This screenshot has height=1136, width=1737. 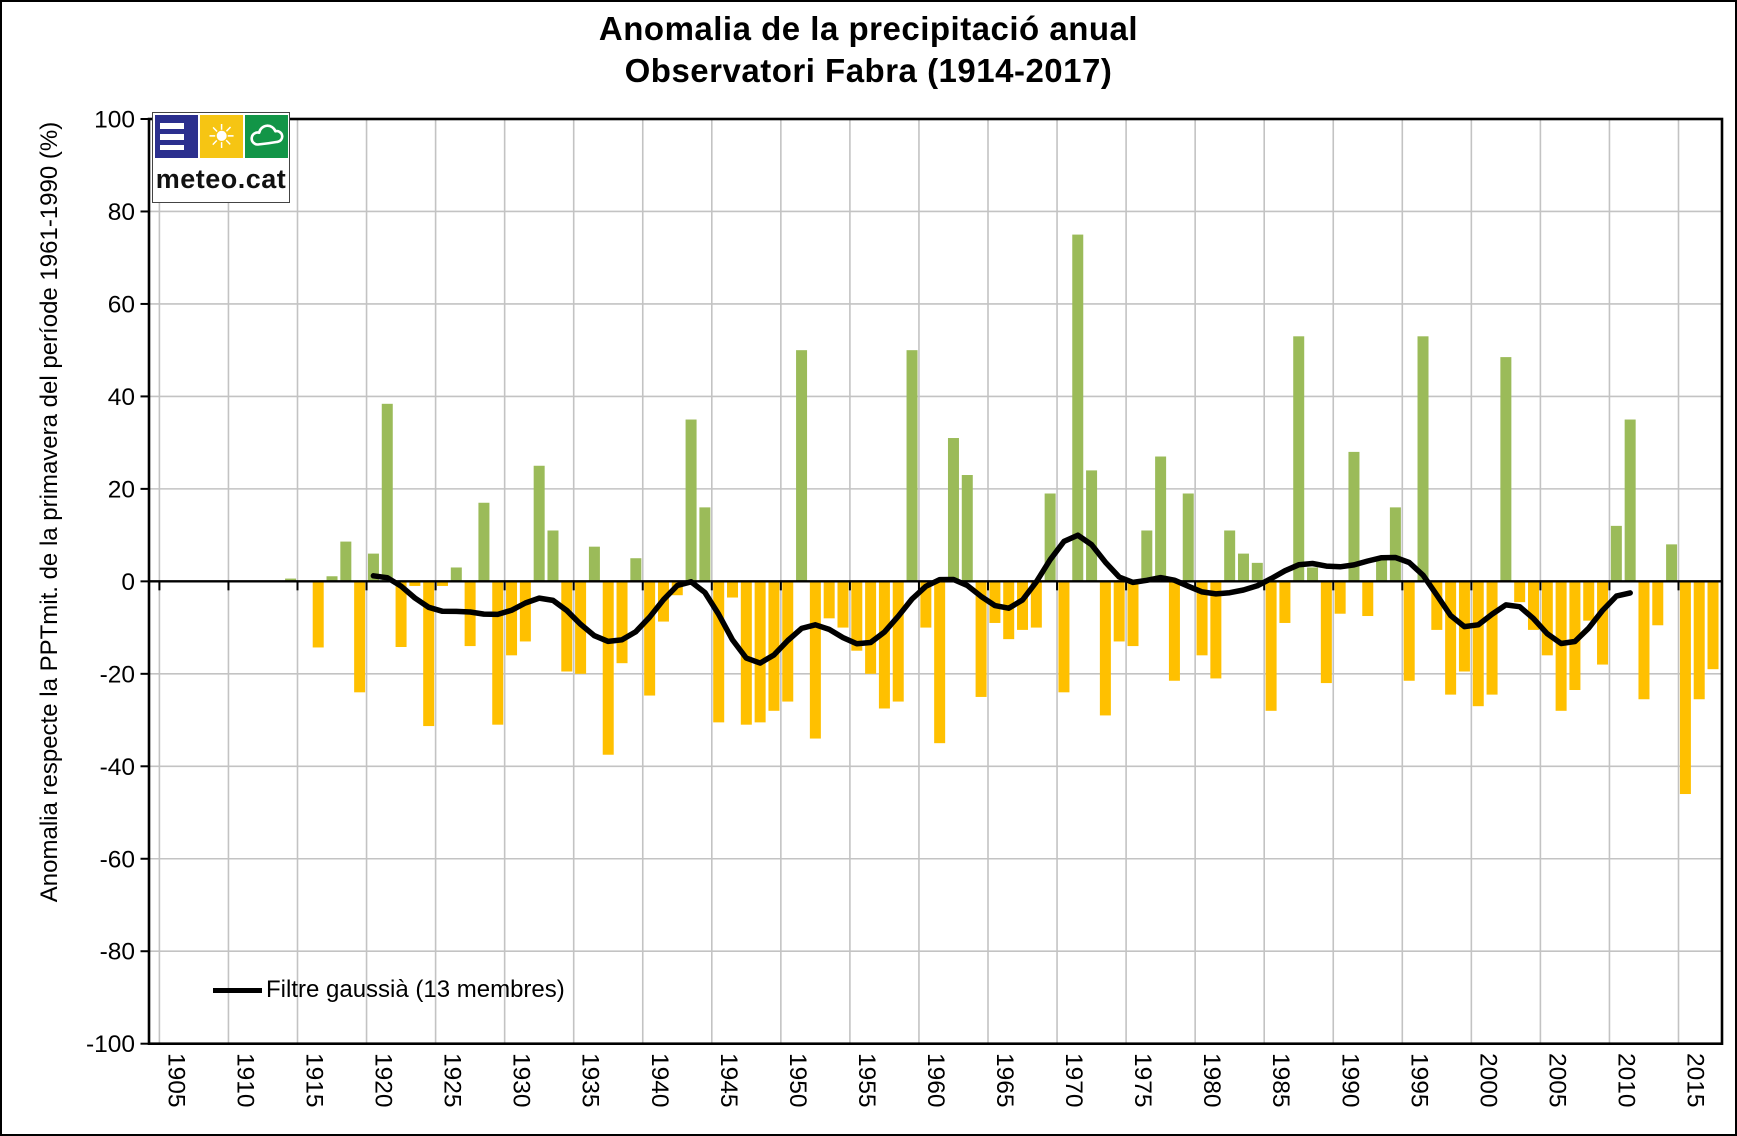 I want to click on bar-1947, so click(x=746, y=653).